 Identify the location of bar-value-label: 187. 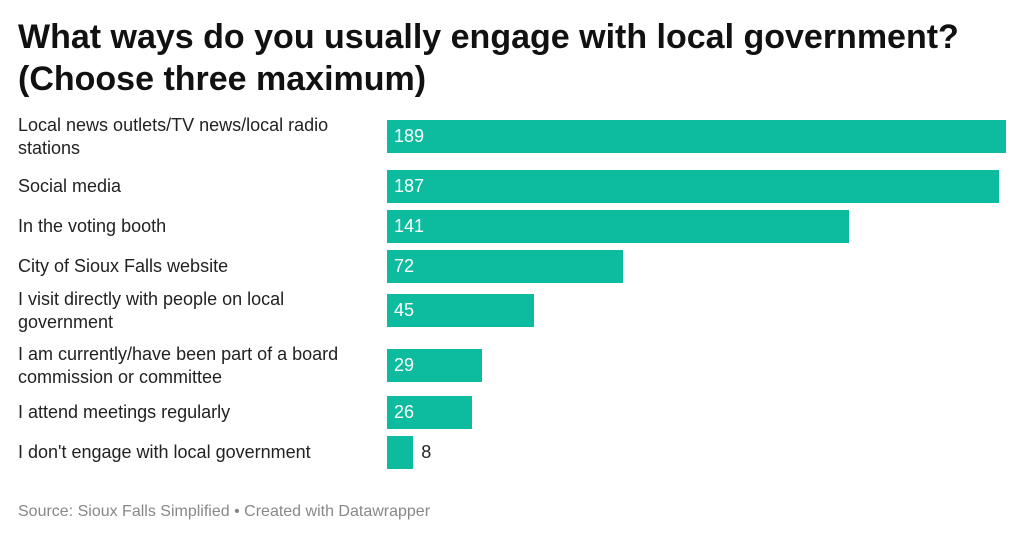
(409, 186).